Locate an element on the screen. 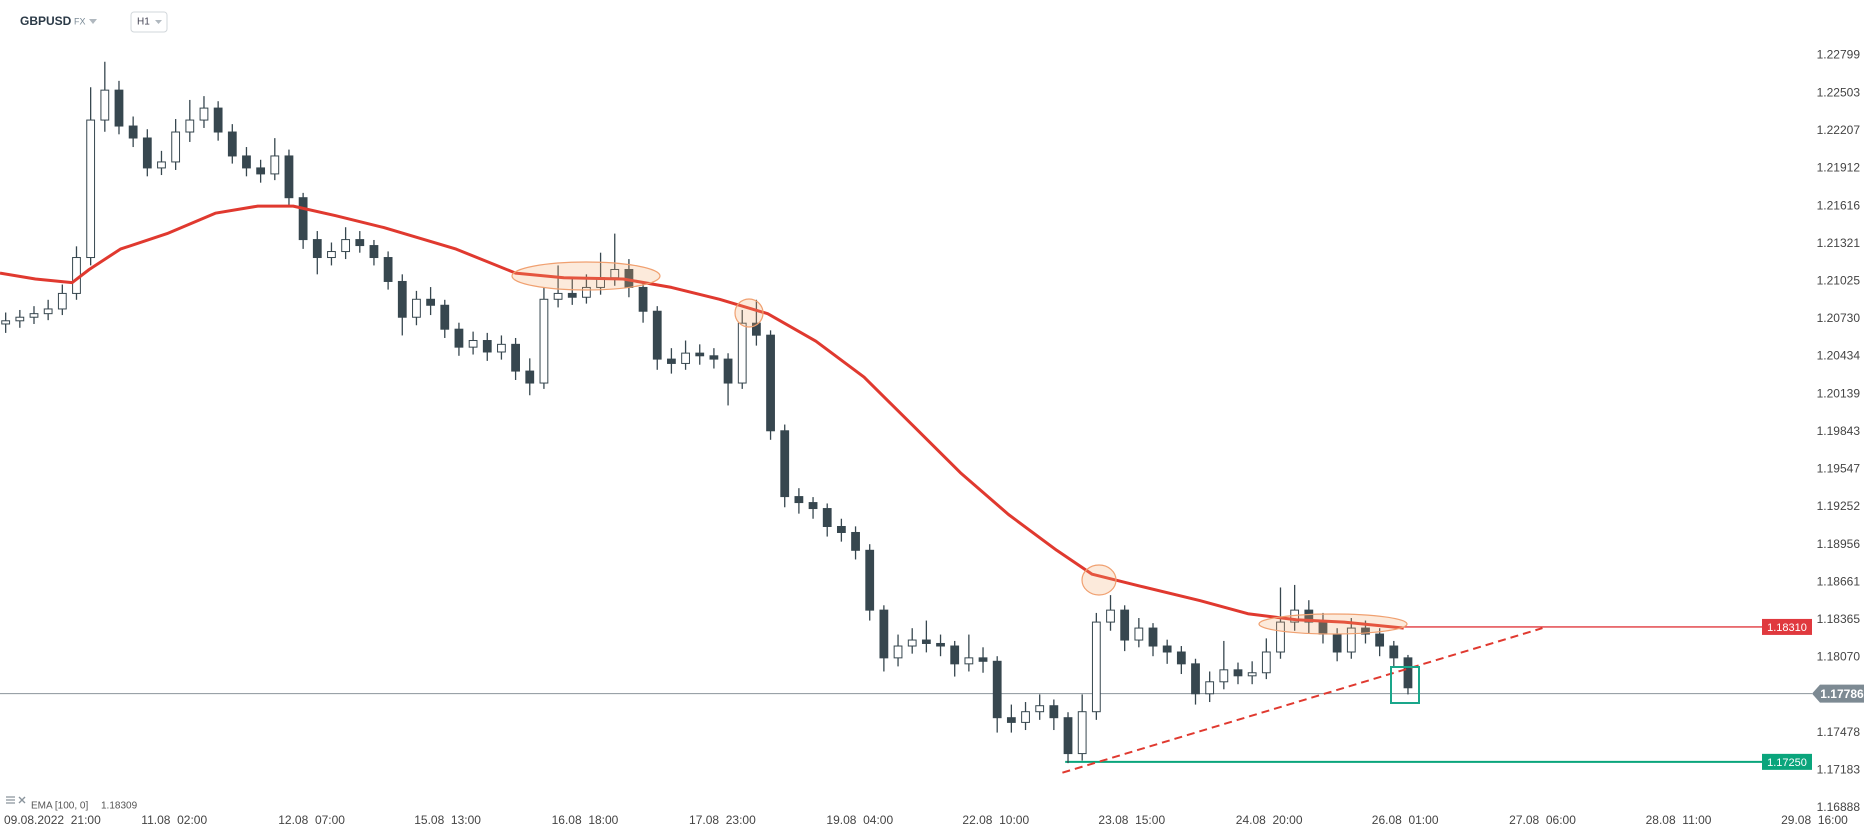 This screenshot has width=1866, height=832. market-dropdown is located at coordinates (93, 21).